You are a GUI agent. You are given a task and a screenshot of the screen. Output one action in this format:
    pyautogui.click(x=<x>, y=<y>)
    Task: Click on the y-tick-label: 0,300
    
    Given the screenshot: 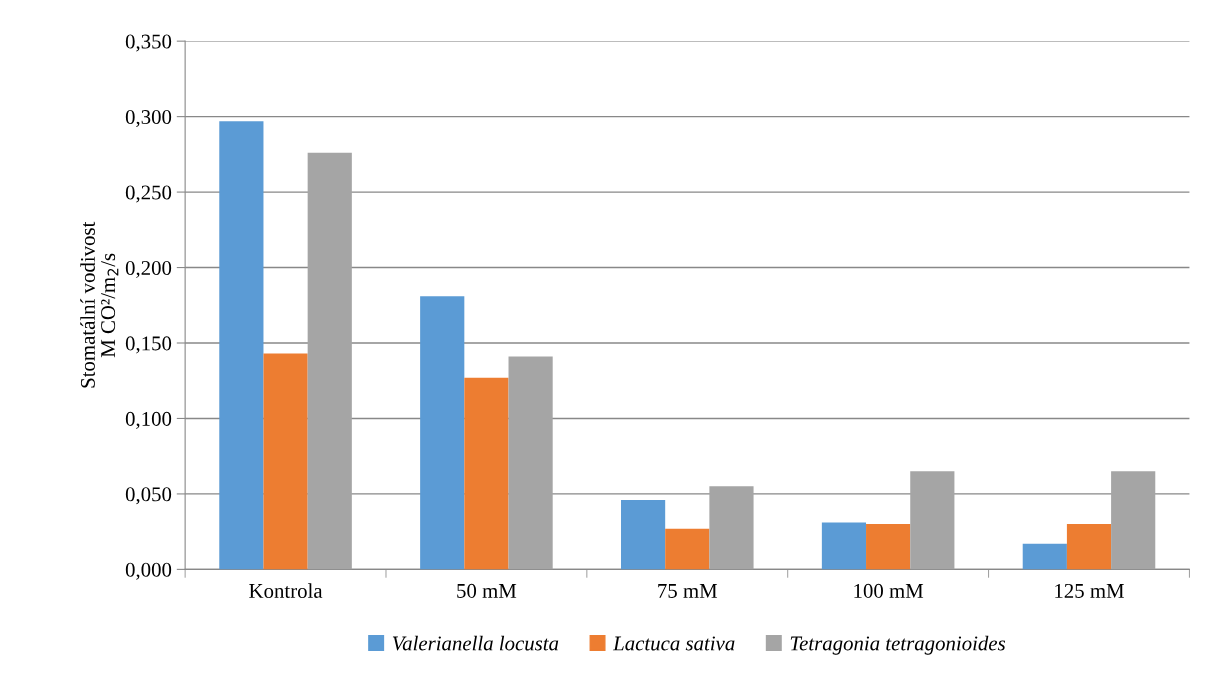 What is the action you would take?
    pyautogui.click(x=148, y=118)
    